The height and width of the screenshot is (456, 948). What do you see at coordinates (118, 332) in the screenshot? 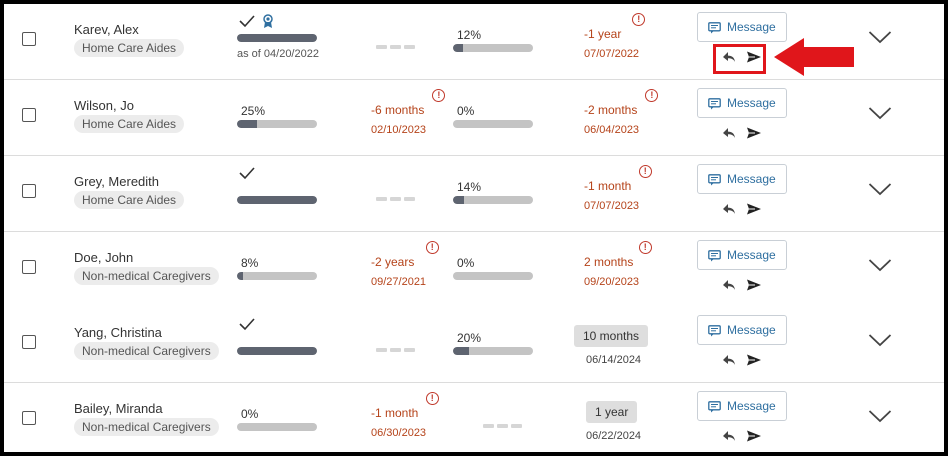
I see `caregiver-name: Yang, Christina` at bounding box center [118, 332].